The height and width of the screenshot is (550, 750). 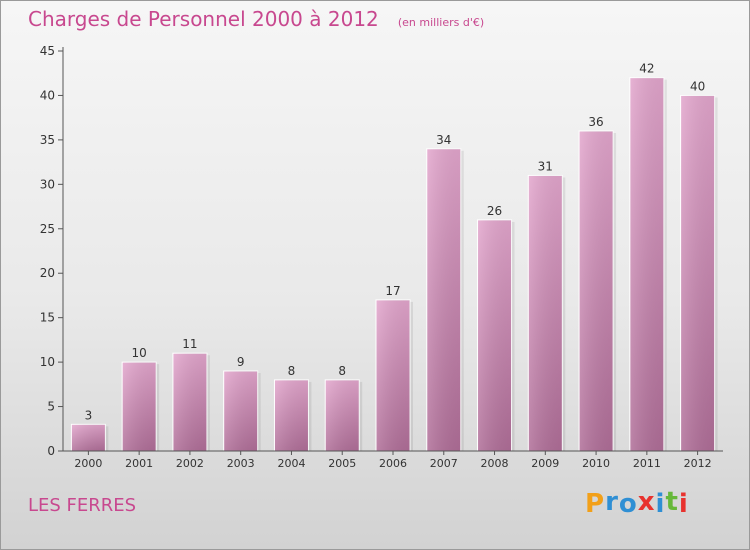 What do you see at coordinates (51, 451) in the screenshot?
I see `y-tick-label: 0` at bounding box center [51, 451].